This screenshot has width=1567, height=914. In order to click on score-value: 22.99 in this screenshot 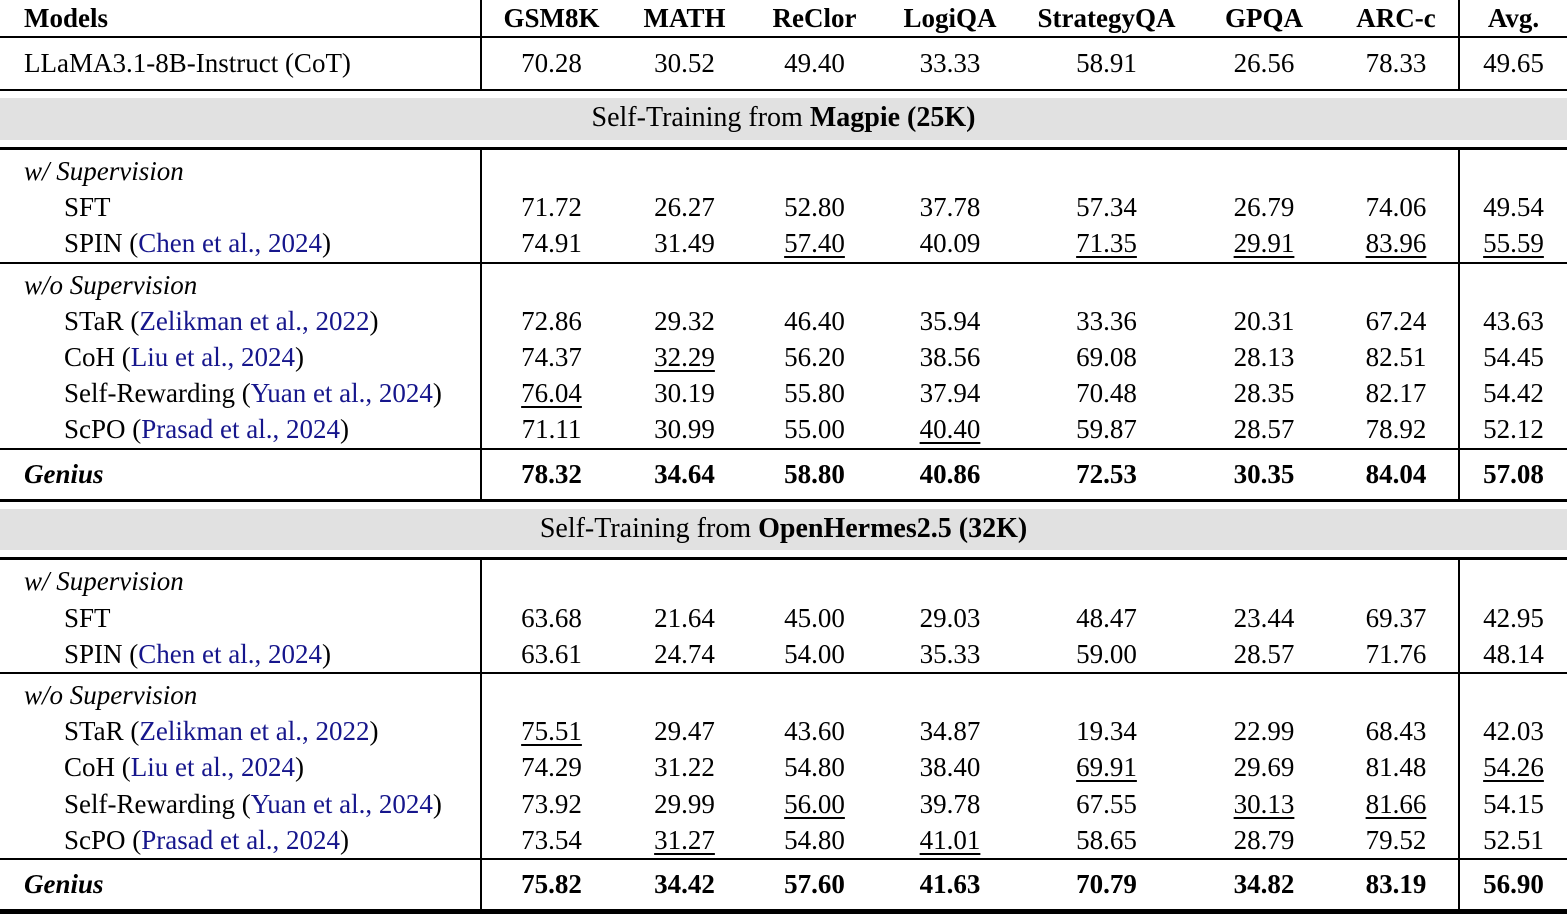, I will do `click(1264, 731)`.